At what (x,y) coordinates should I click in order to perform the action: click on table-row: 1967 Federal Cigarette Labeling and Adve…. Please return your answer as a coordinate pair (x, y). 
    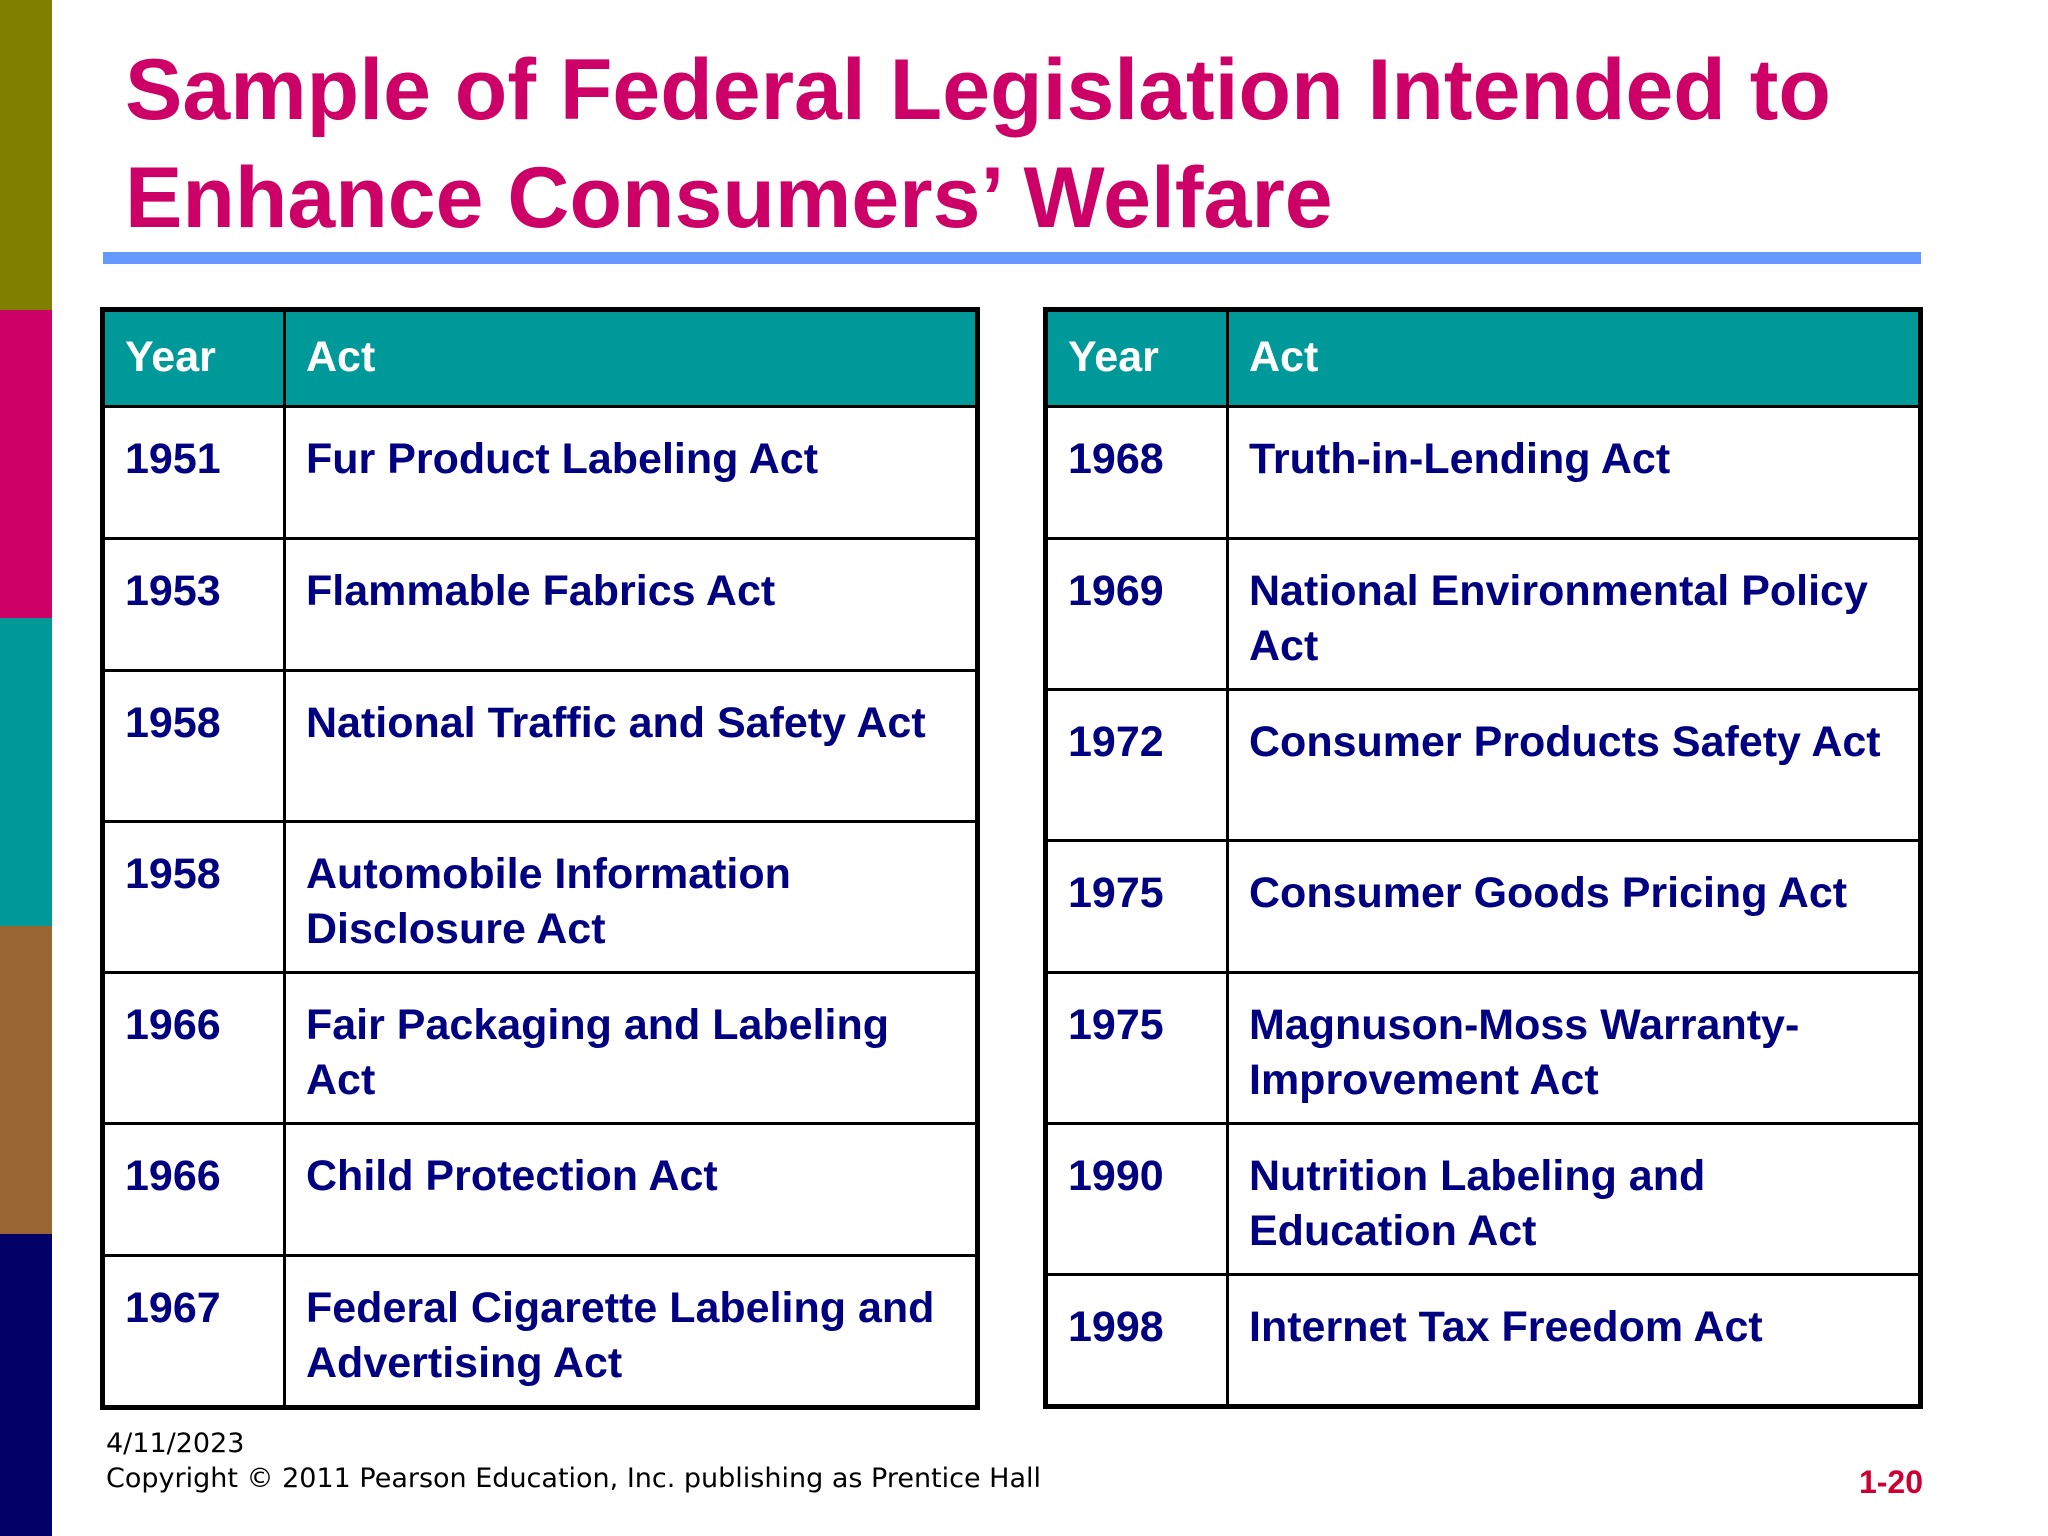
    Looking at the image, I should click on (540, 1331).